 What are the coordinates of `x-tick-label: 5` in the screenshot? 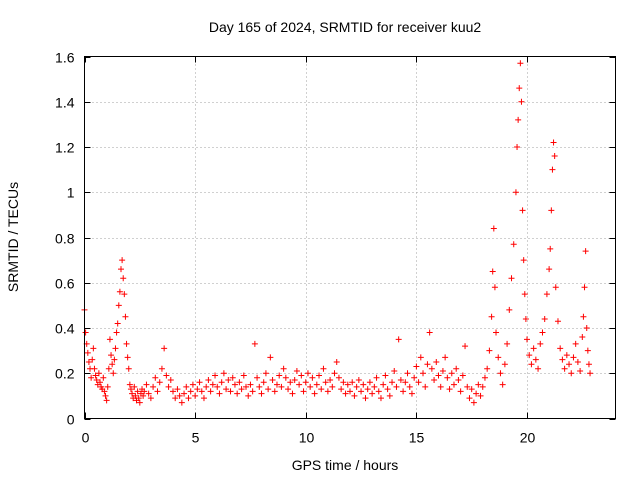 It's located at (196, 438).